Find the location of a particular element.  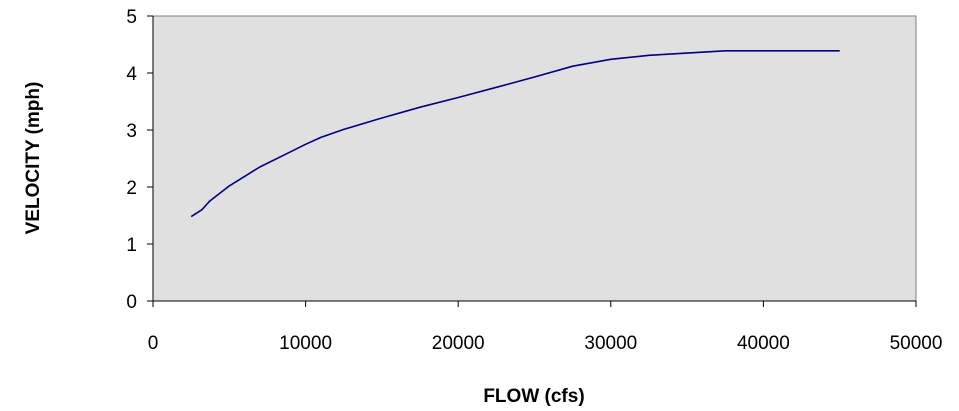

x-tick-label: 50000 is located at coordinates (916, 343).